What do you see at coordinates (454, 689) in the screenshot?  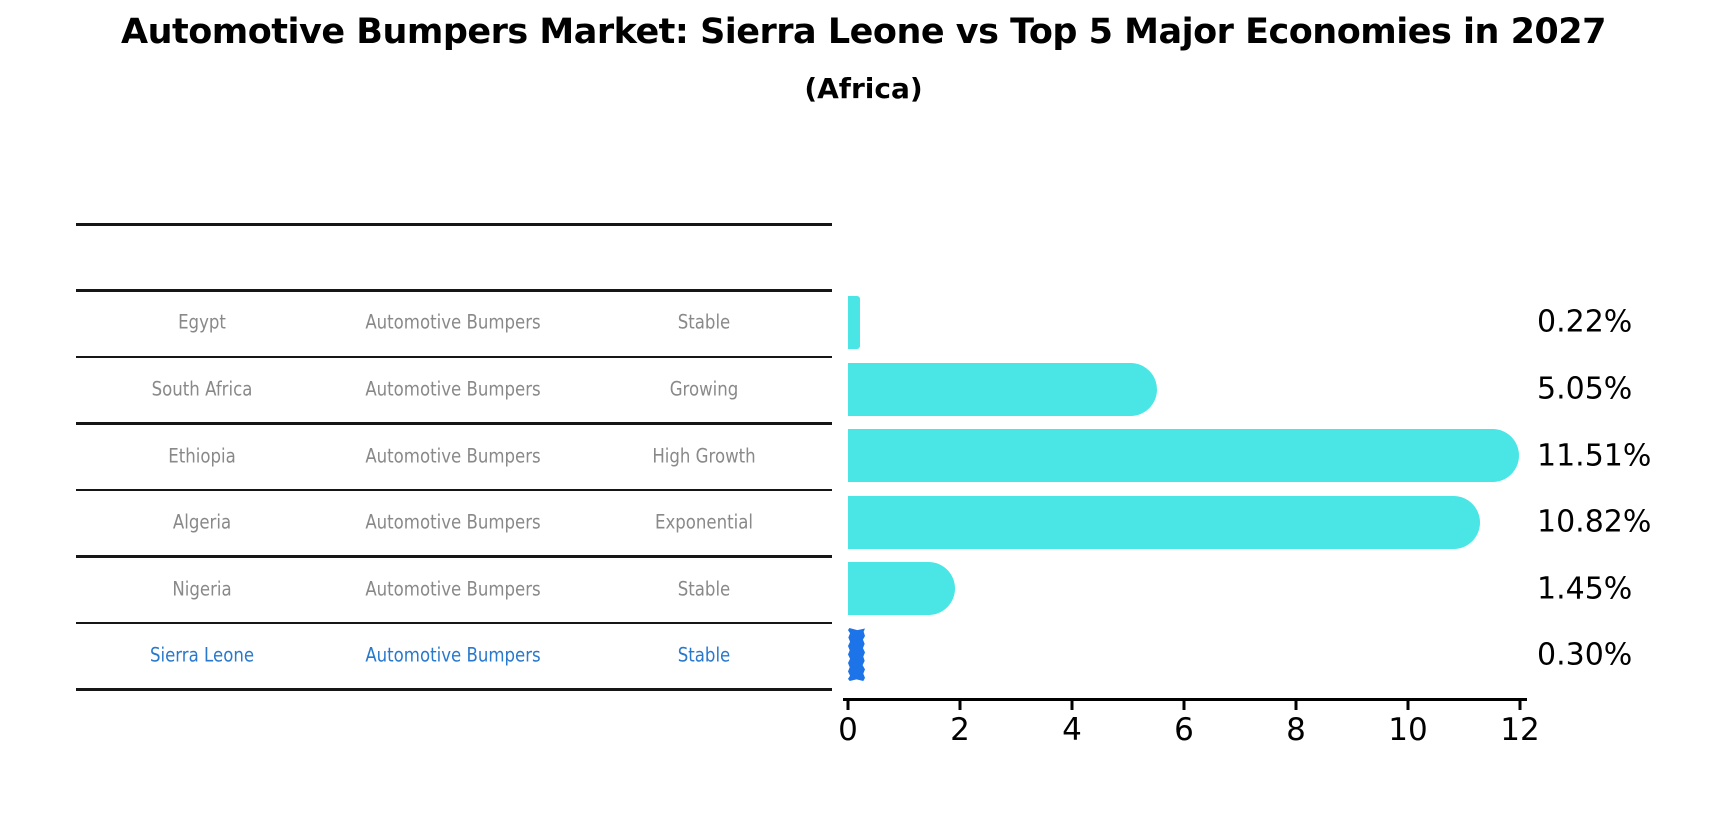 I see `table-bottom-rule` at bounding box center [454, 689].